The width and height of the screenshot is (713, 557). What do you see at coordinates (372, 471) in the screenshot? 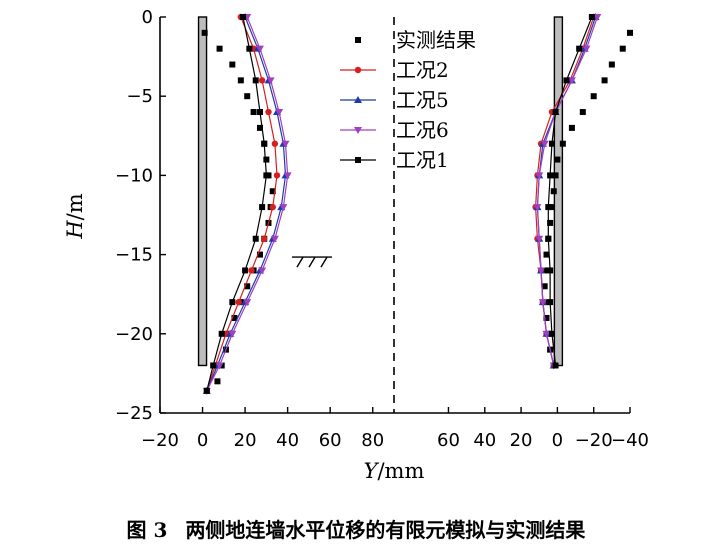
I see `x-axis-title-var: Y` at bounding box center [372, 471].